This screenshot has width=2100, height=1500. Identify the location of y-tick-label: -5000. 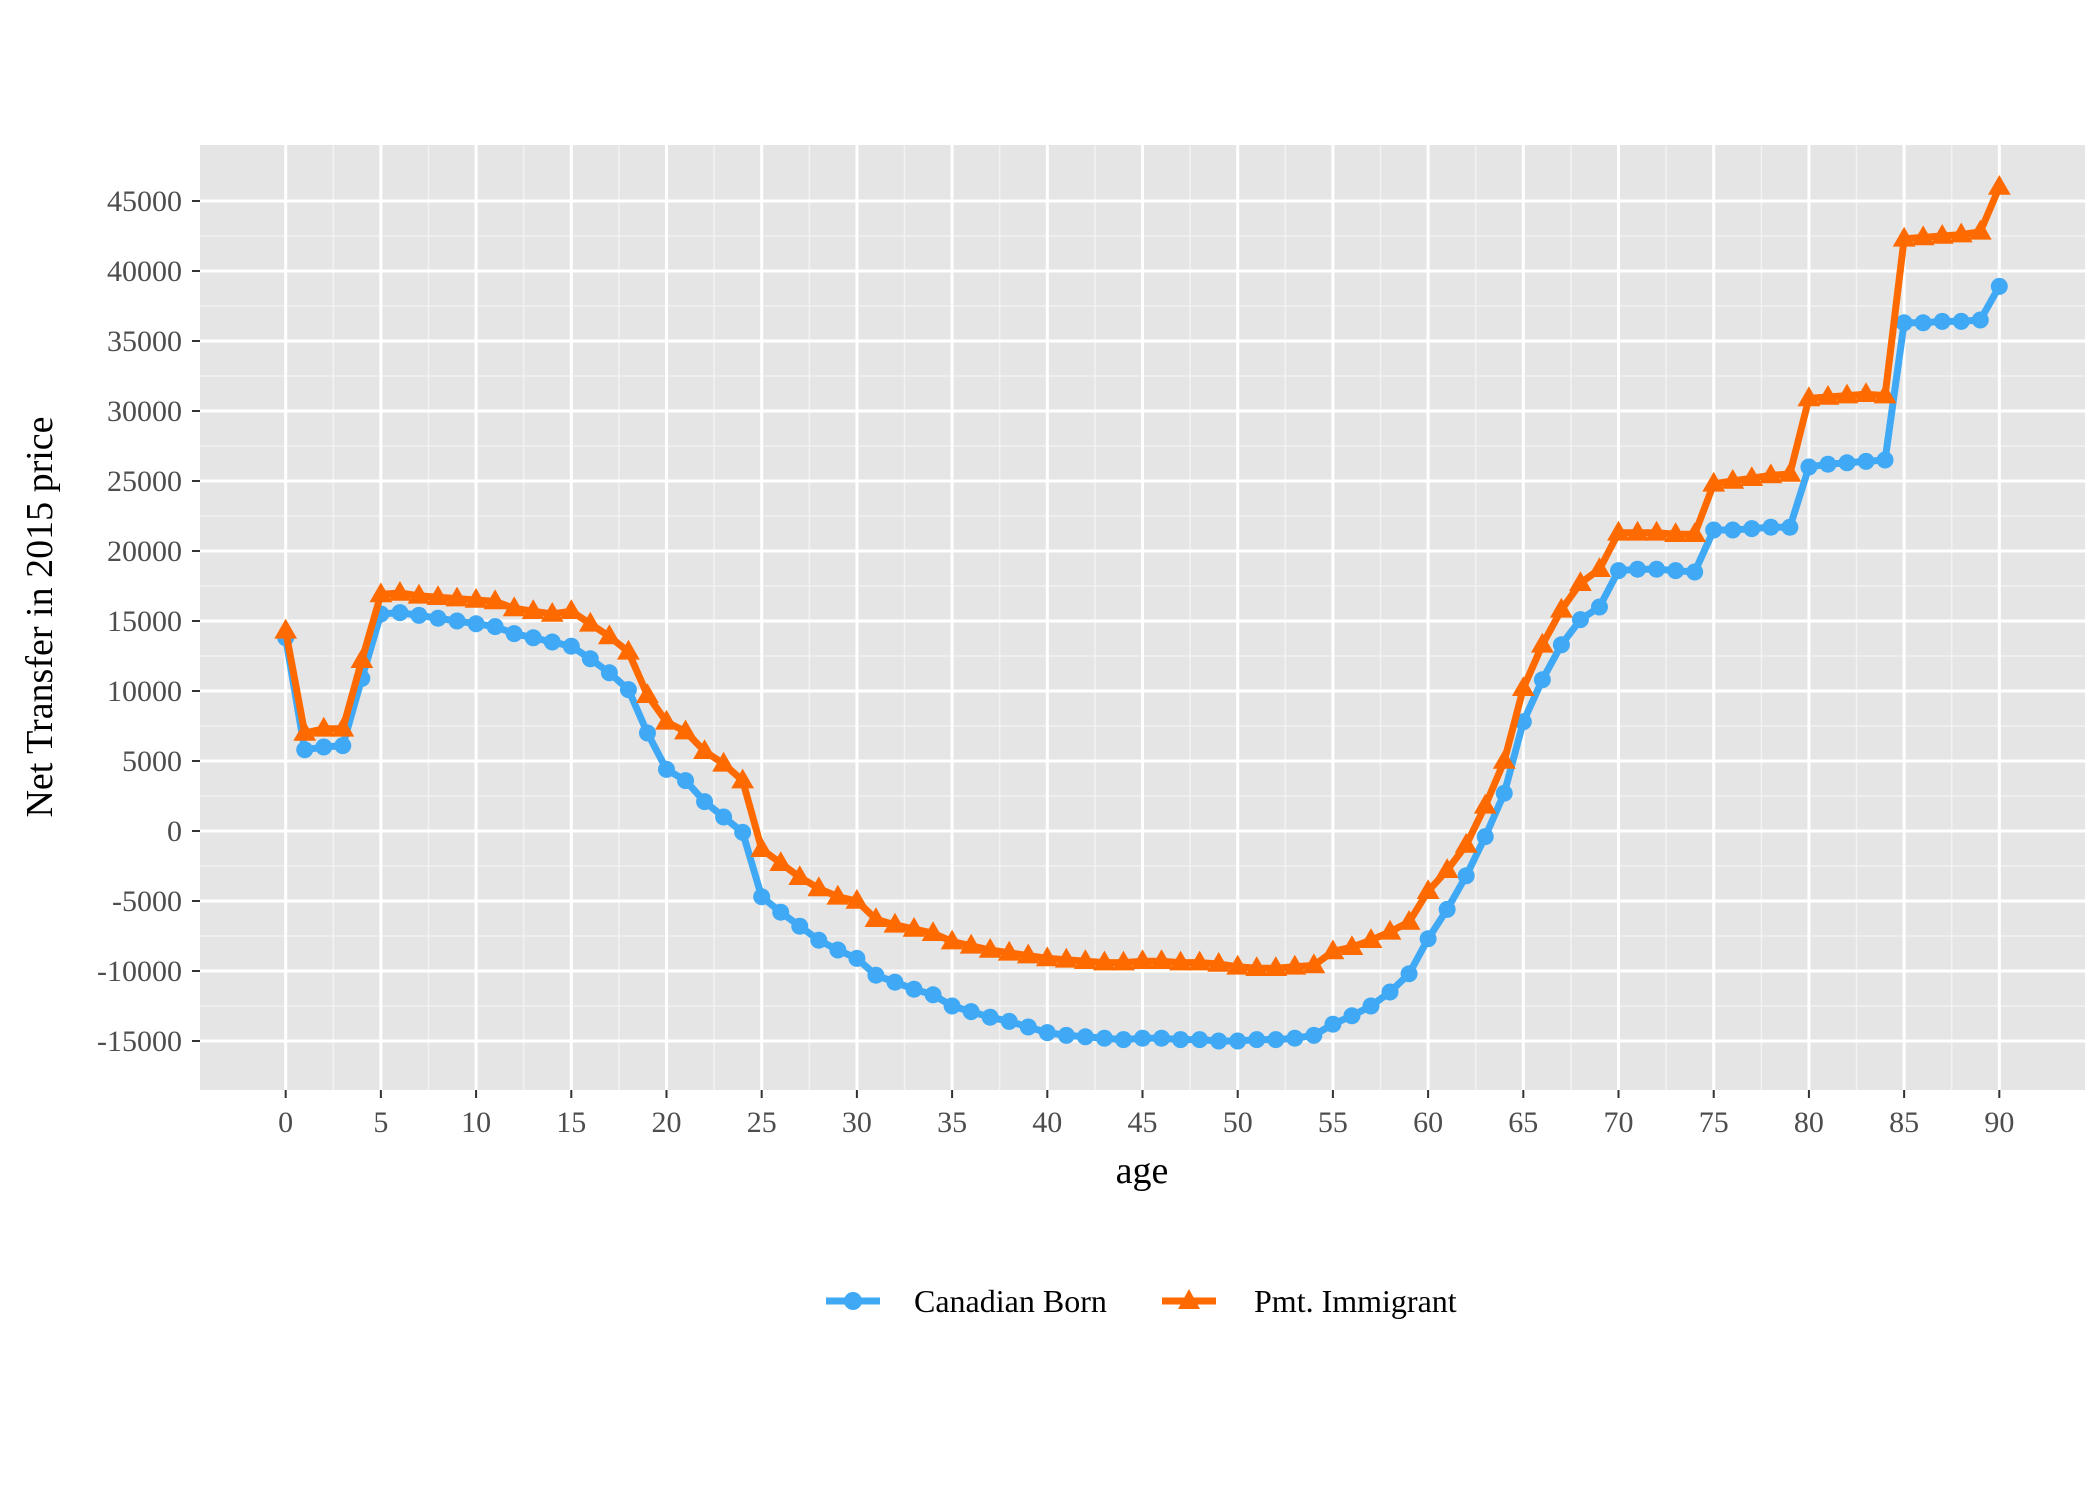
(147, 901).